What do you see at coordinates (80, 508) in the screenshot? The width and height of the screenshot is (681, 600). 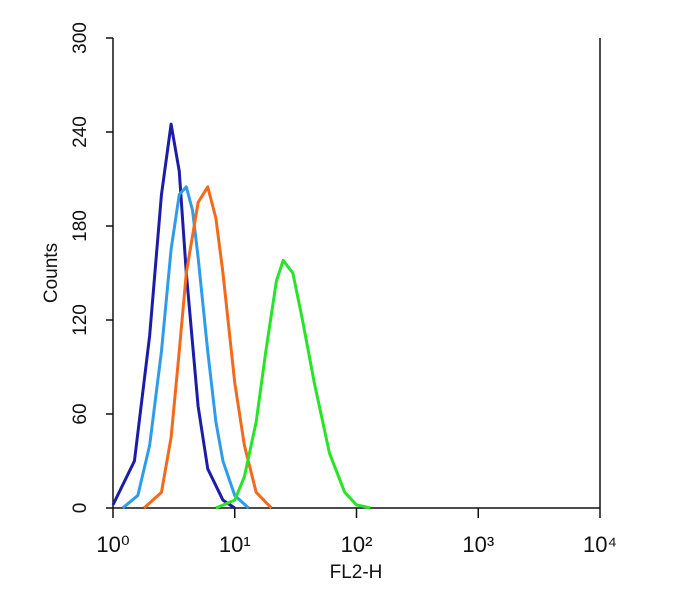 I see `y-tick-label: 0` at bounding box center [80, 508].